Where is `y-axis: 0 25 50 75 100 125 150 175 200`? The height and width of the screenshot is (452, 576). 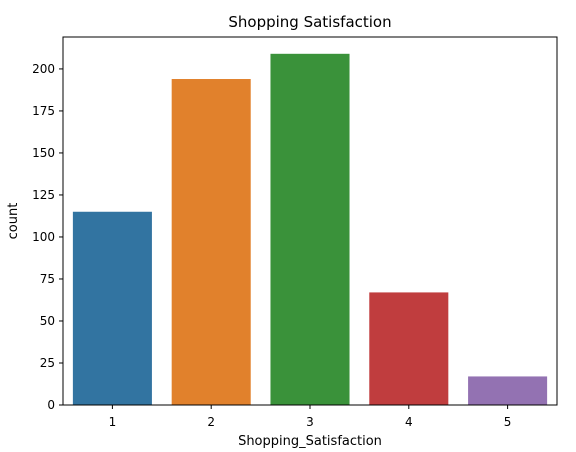 y-axis: 0 25 50 75 100 125 150 175 200 is located at coordinates (47, 237).